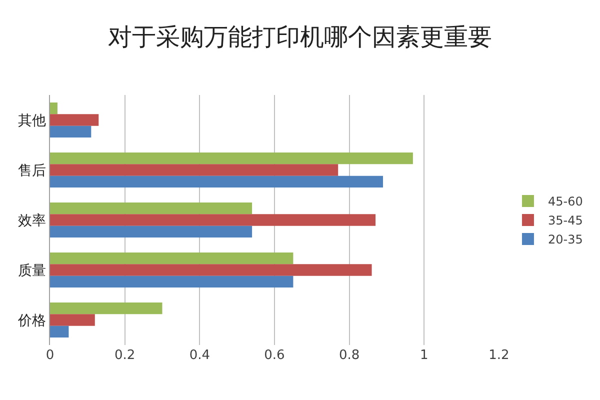  I want to click on y-tick-label: 效率, so click(32, 220).